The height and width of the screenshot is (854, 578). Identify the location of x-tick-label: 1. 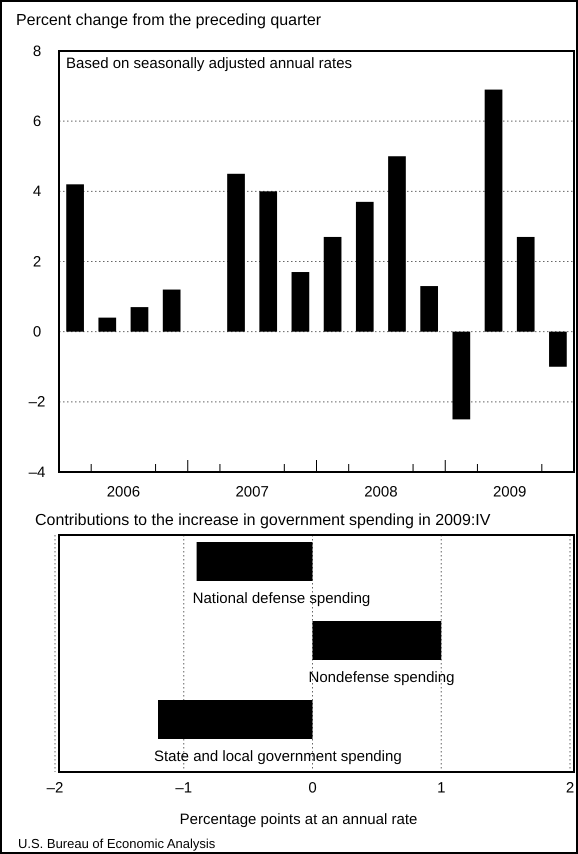
(441, 788).